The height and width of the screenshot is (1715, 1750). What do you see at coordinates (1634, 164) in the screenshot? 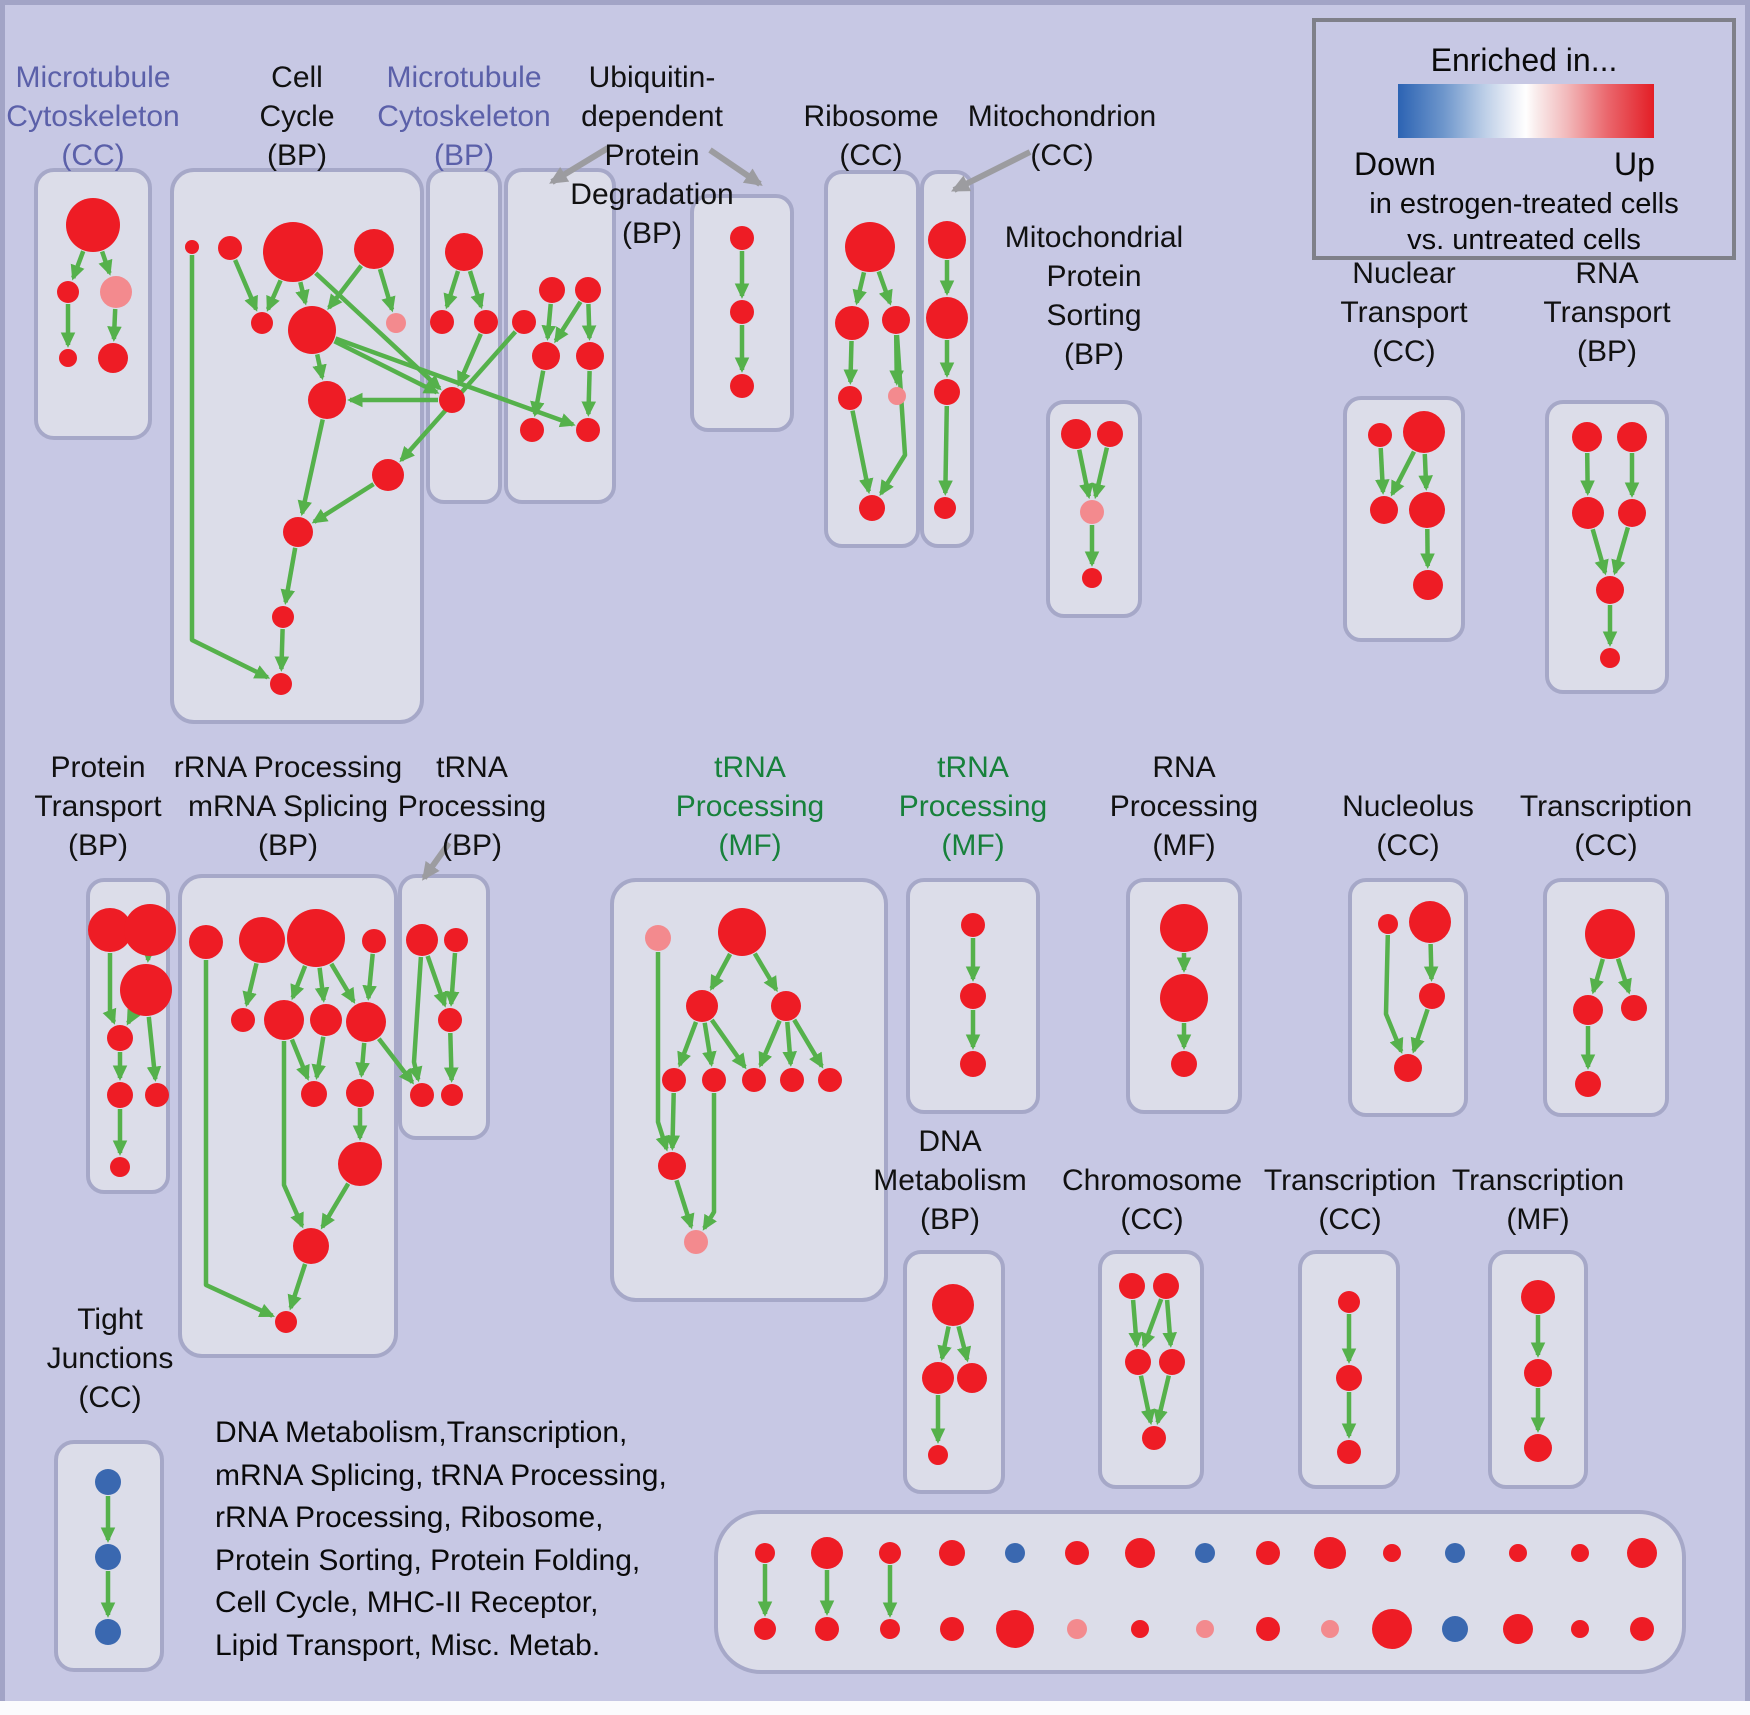
I see `legend-up-label: Up` at bounding box center [1634, 164].